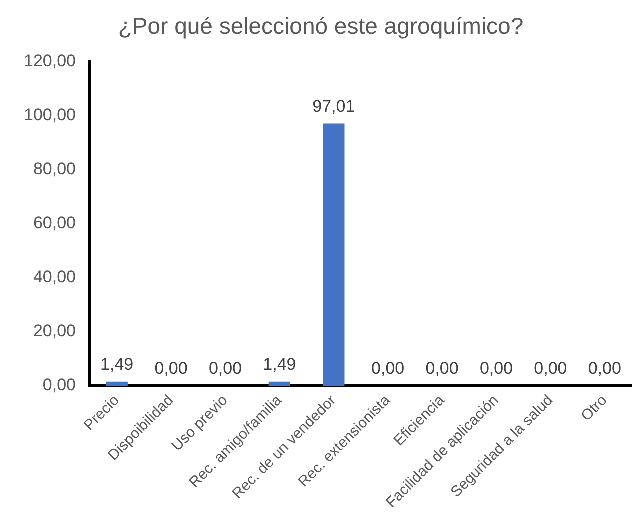 The image size is (632, 518). I want to click on y-tick-label: 100,00, so click(50, 114).